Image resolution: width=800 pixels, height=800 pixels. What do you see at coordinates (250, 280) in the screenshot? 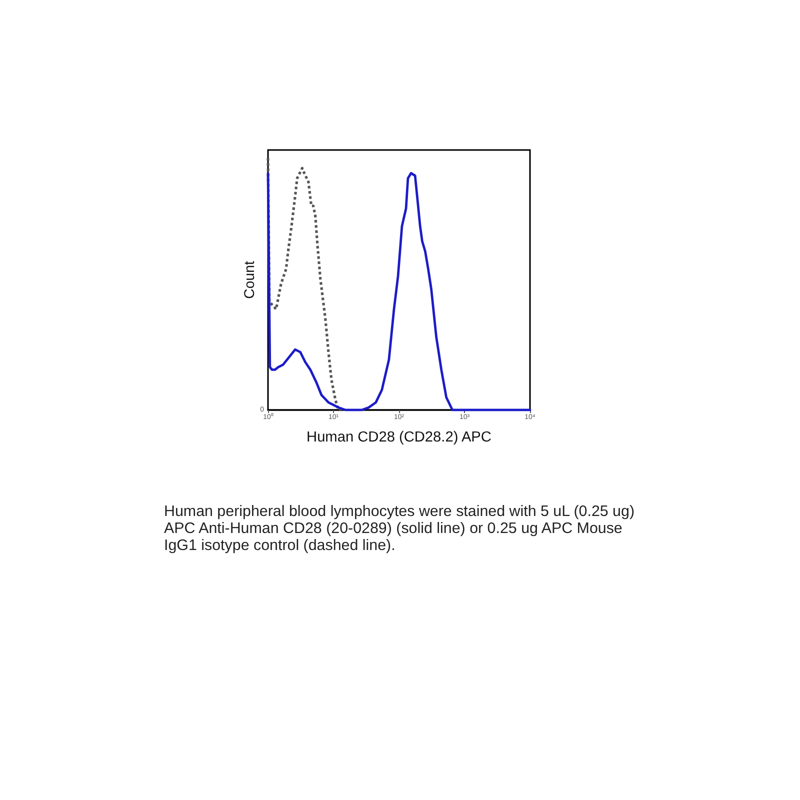
I see `y-axis-title: Count` at bounding box center [250, 280].